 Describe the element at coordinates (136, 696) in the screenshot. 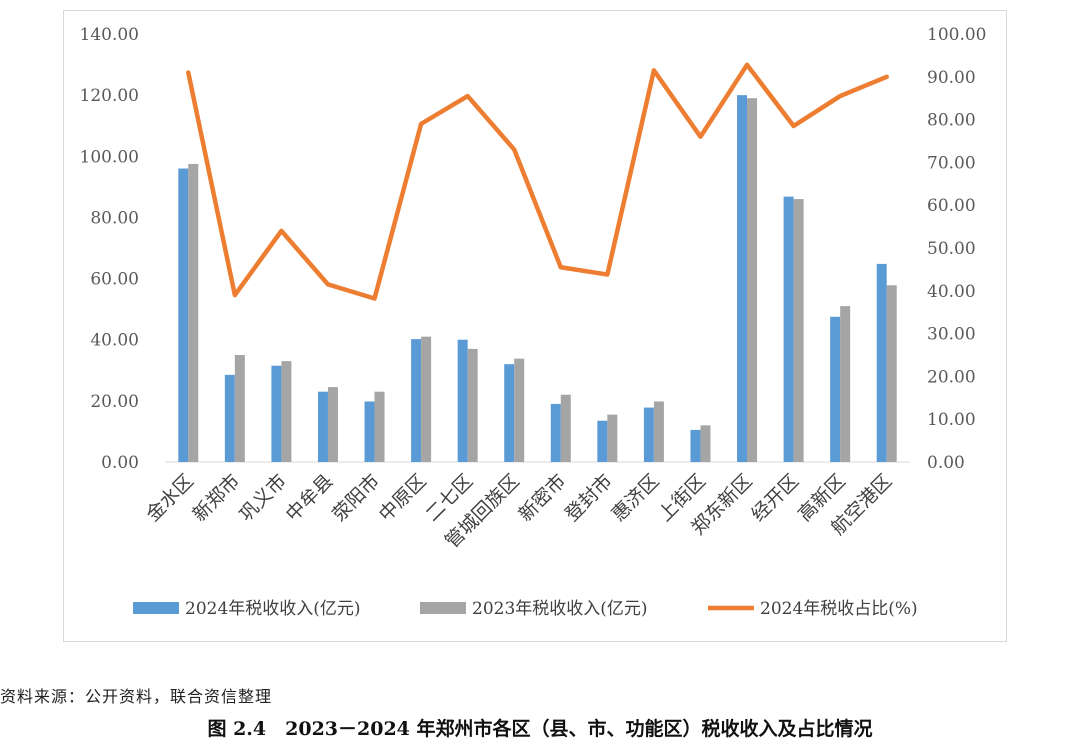

I see `source-note: 资料来源：公开资料，联合资信整理` at that location.